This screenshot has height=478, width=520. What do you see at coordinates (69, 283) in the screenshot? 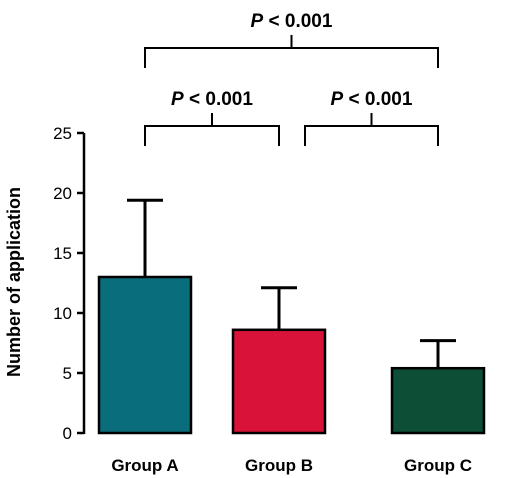
I see `y-axis: 0 5 10 15 20 25` at bounding box center [69, 283].